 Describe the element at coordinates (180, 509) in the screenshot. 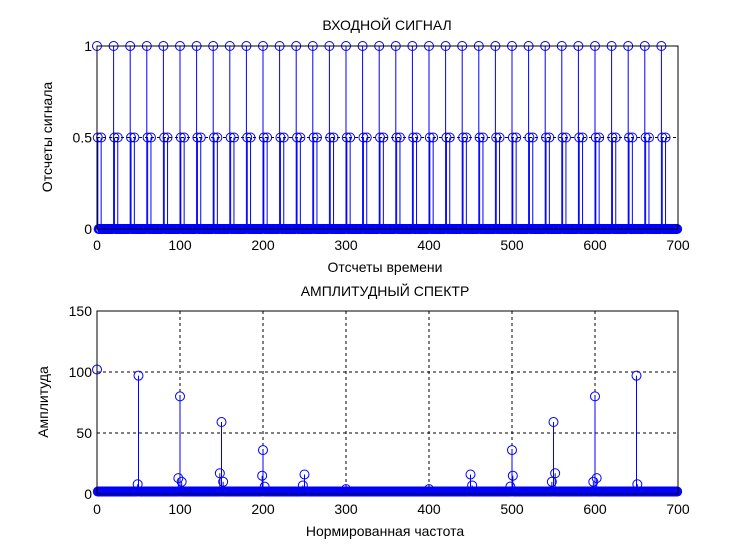

I see `x-tick-label: 100` at that location.